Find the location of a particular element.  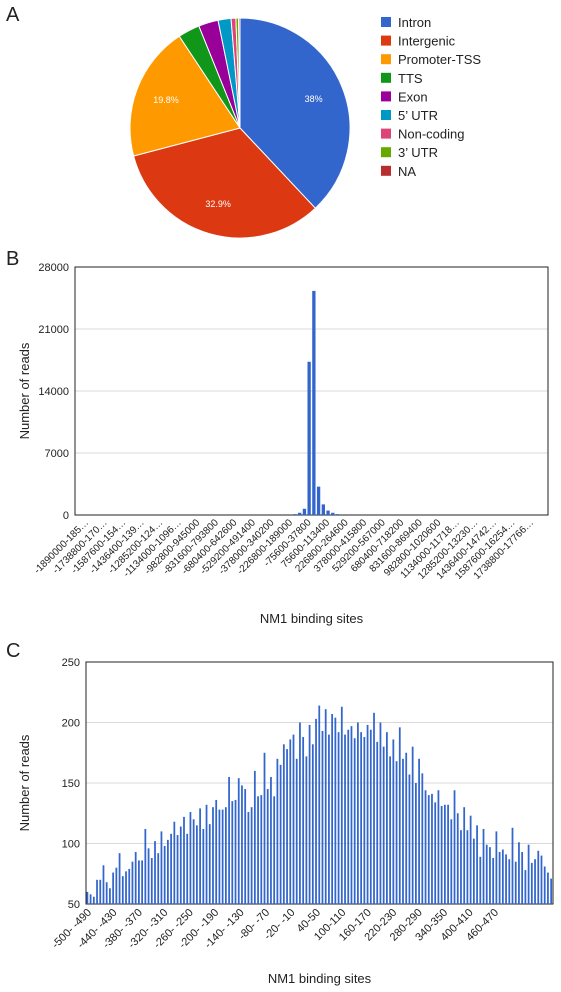

panel-label-c: C is located at coordinates (13, 651).